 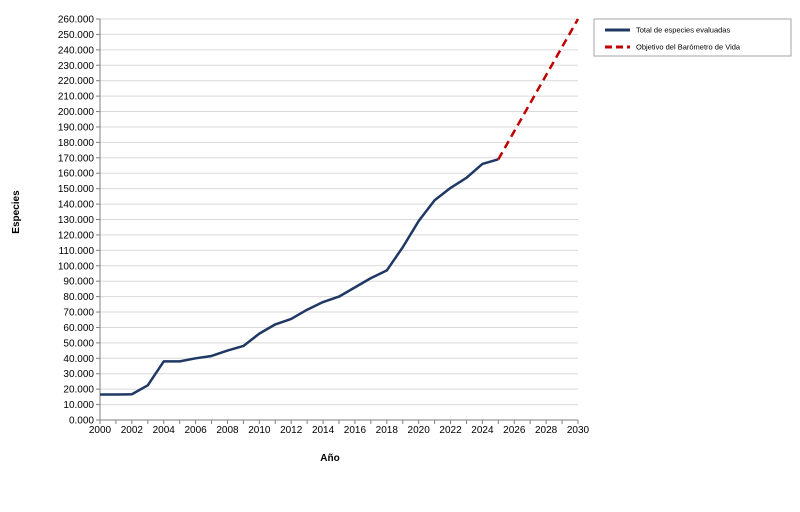 What do you see at coordinates (76, 97) in the screenshot?
I see `y-tick-label: 210.000` at bounding box center [76, 97].